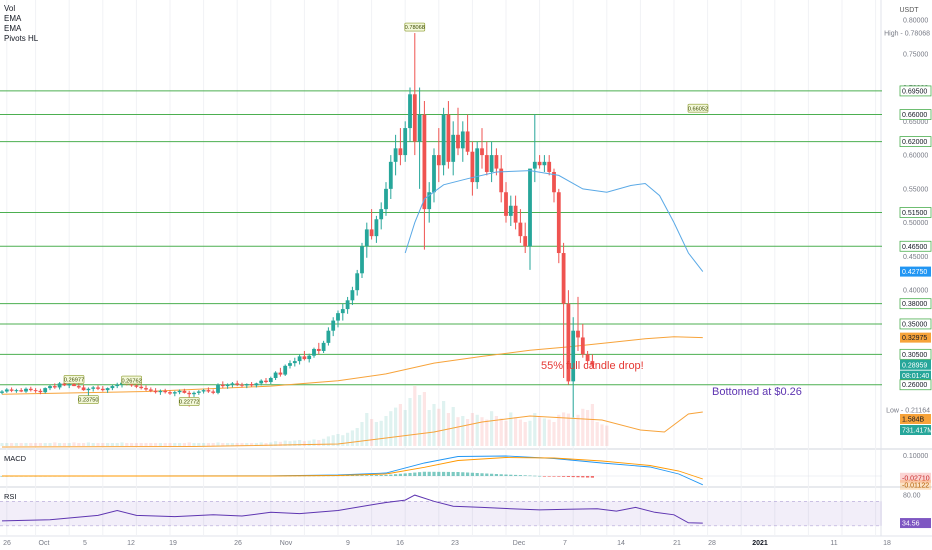  What do you see at coordinates (13, 18) in the screenshot?
I see `legend-ema-1: EMA` at bounding box center [13, 18].